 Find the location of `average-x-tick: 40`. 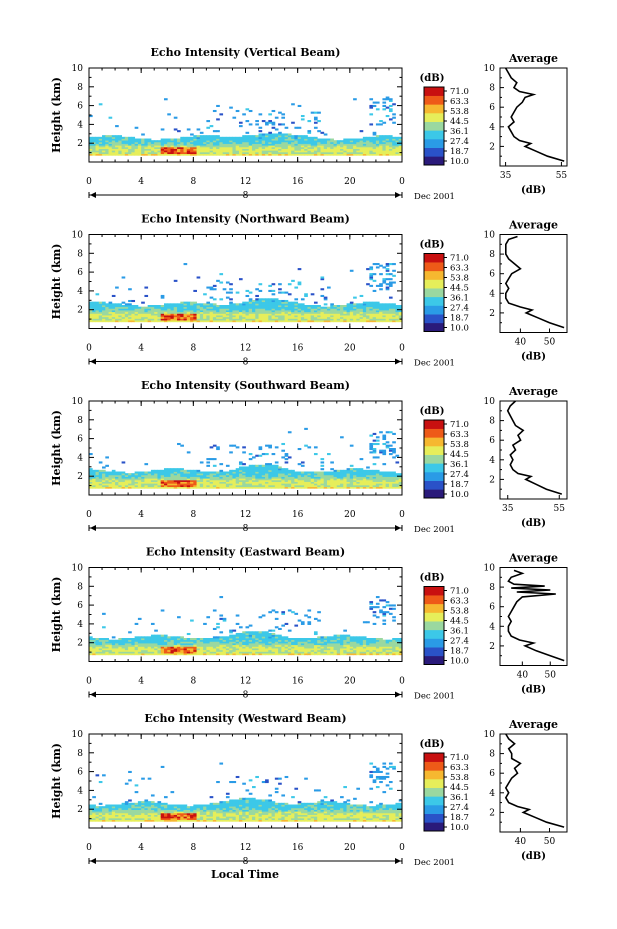

average-x-tick: 40 is located at coordinates (523, 676).